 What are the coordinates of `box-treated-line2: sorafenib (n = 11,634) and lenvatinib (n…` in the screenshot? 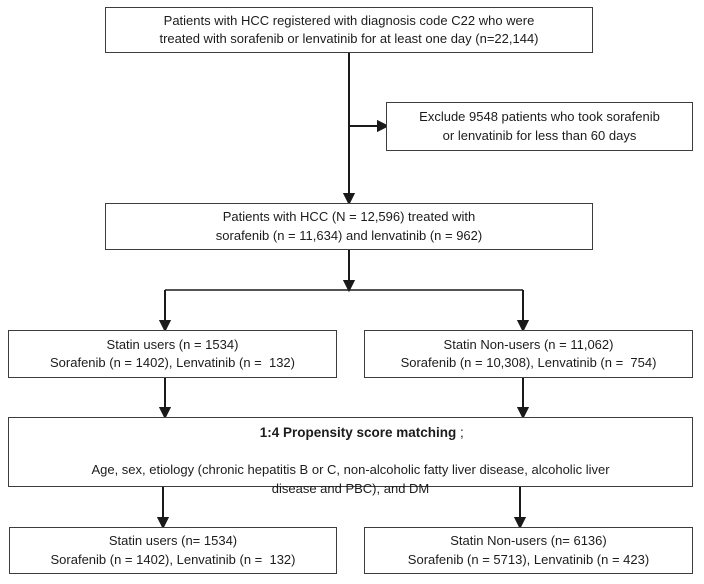 It's located at (349, 235).